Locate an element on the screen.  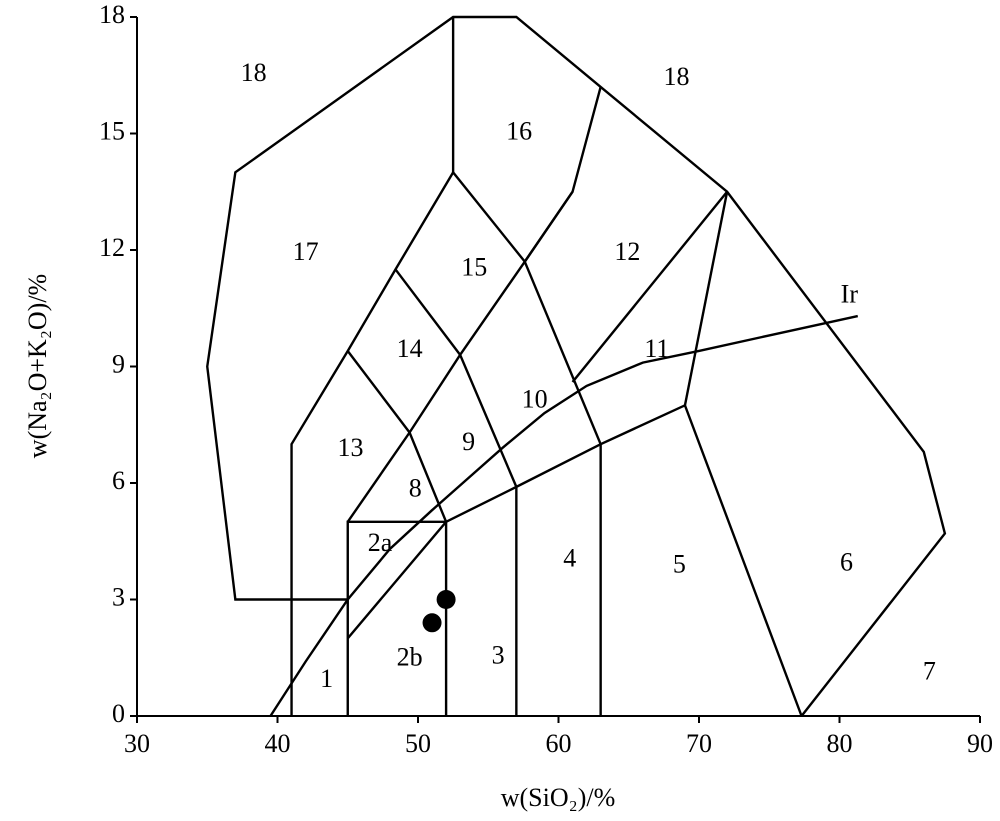
field-label: 14 is located at coordinates (410, 348).